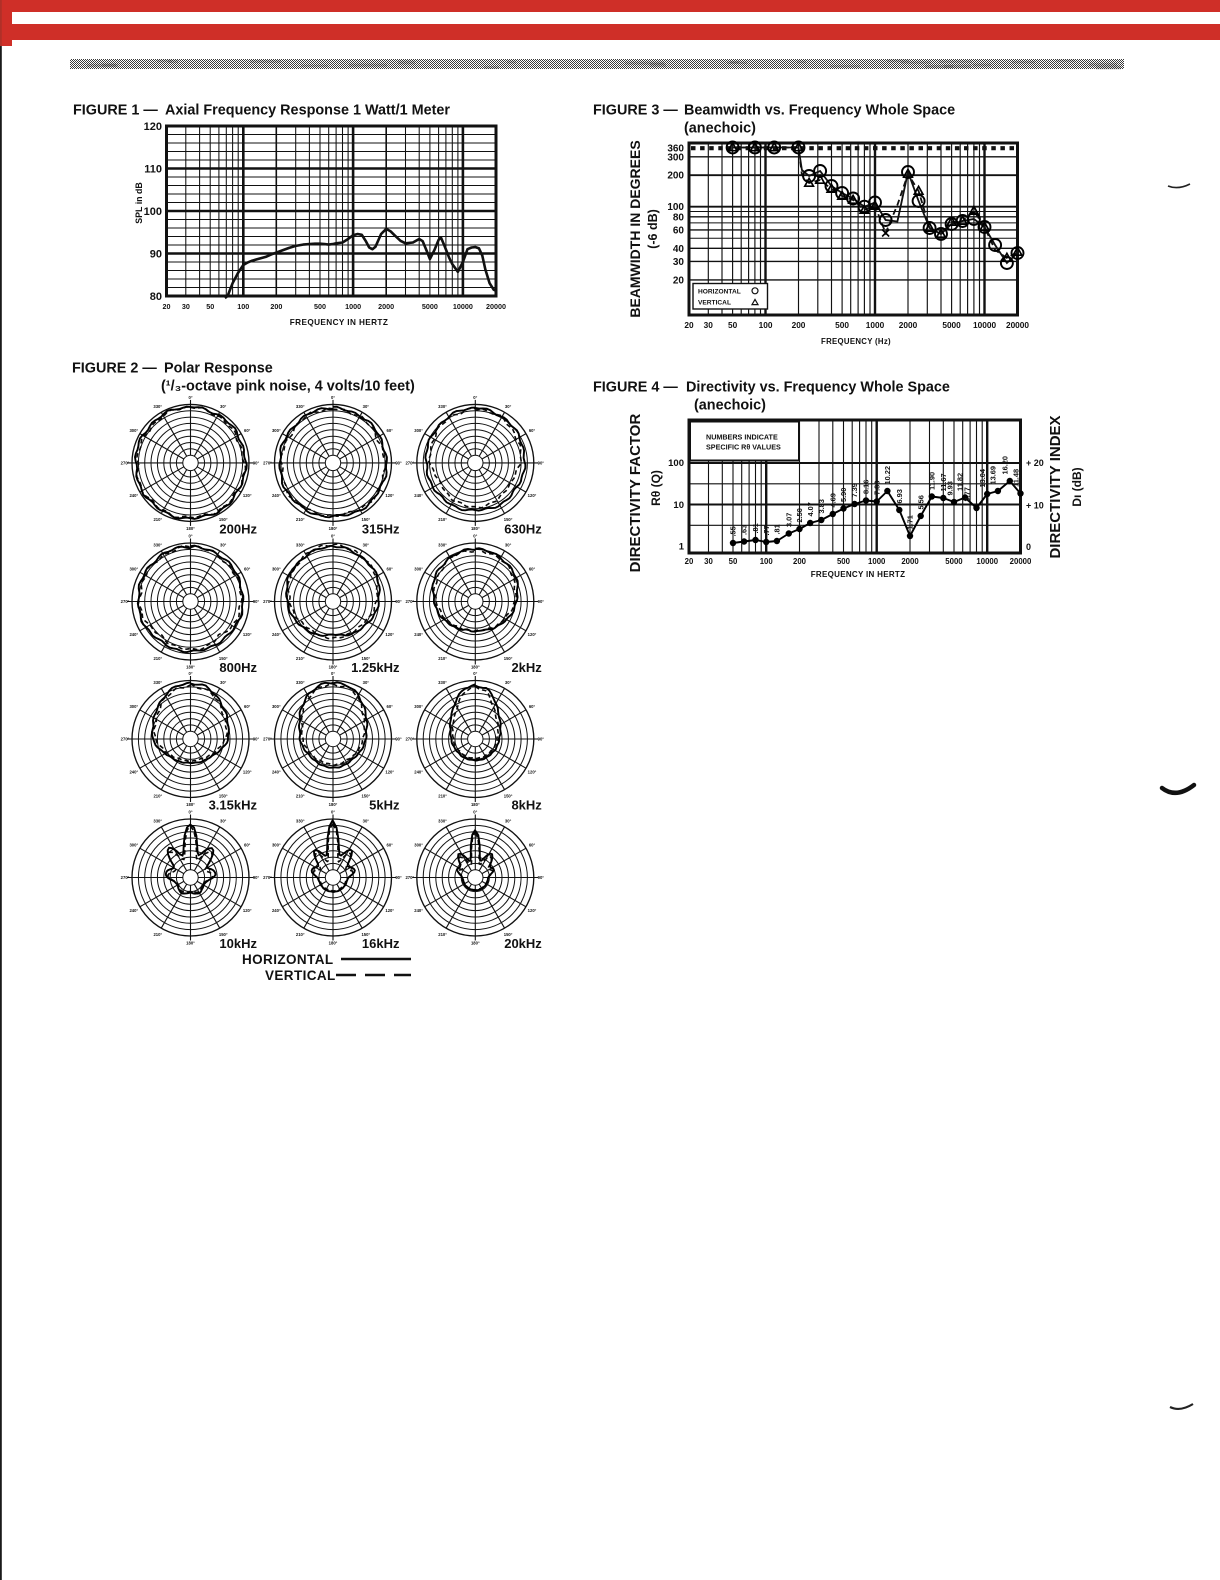  Describe the element at coordinates (910, 522) in the screenshot. I see `svg-text: 1.71` at that location.